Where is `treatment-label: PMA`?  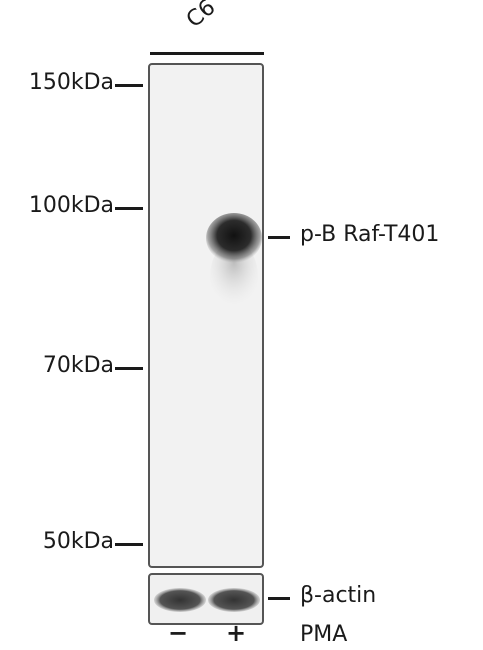 treatment-label: PMA is located at coordinates (324, 634).